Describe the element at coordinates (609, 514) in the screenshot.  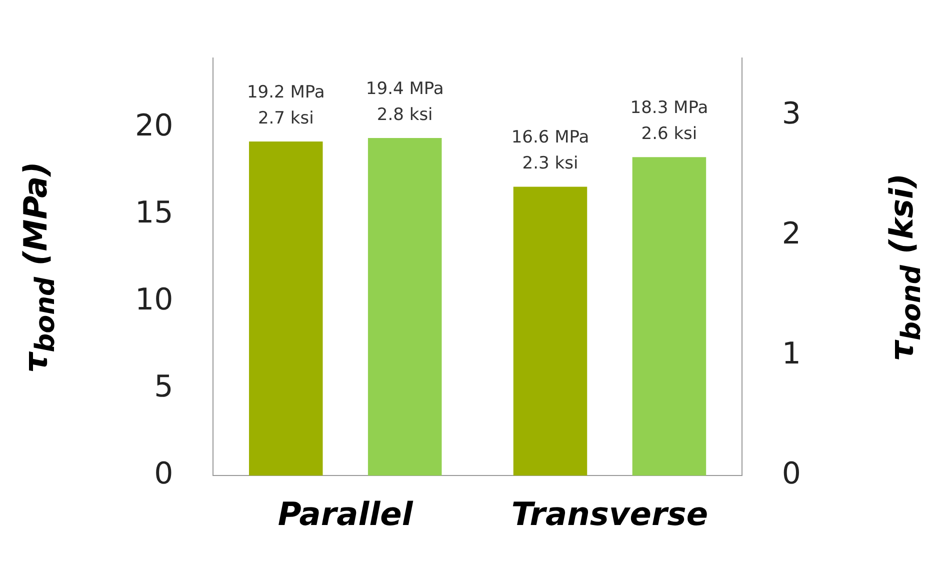
I see `x-tick-label: Transverse` at that location.